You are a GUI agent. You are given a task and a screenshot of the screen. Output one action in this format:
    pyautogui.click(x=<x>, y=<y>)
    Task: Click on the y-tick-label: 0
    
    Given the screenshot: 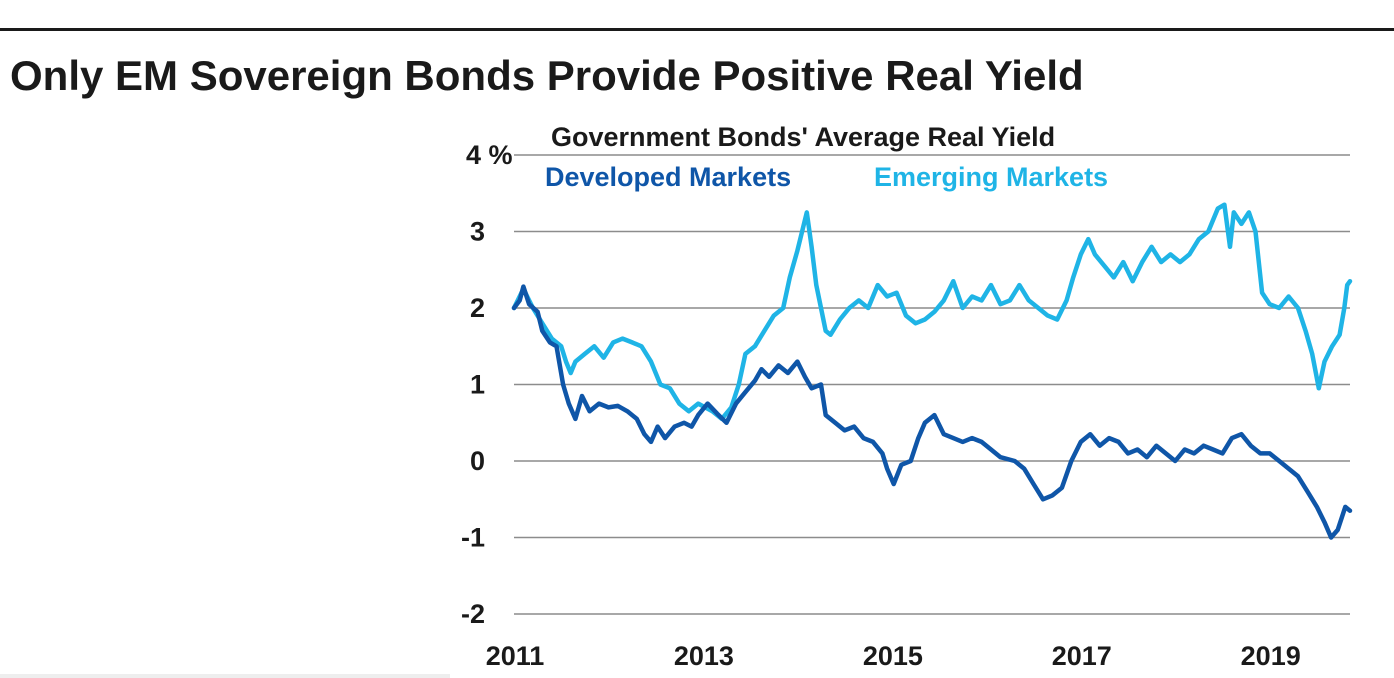 What is the action you would take?
    pyautogui.click(x=477, y=461)
    